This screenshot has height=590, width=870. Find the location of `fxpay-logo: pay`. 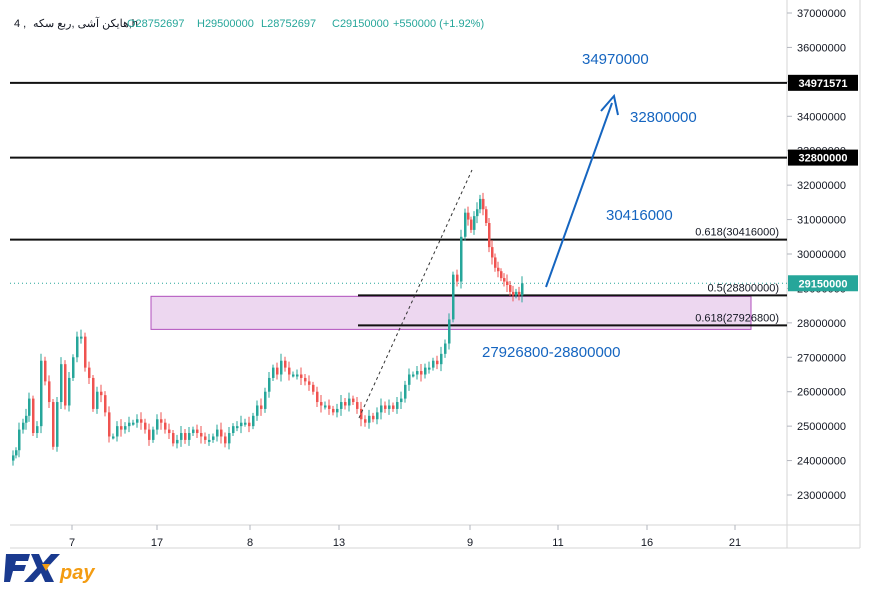

fxpay-logo: pay is located at coordinates (49, 569).